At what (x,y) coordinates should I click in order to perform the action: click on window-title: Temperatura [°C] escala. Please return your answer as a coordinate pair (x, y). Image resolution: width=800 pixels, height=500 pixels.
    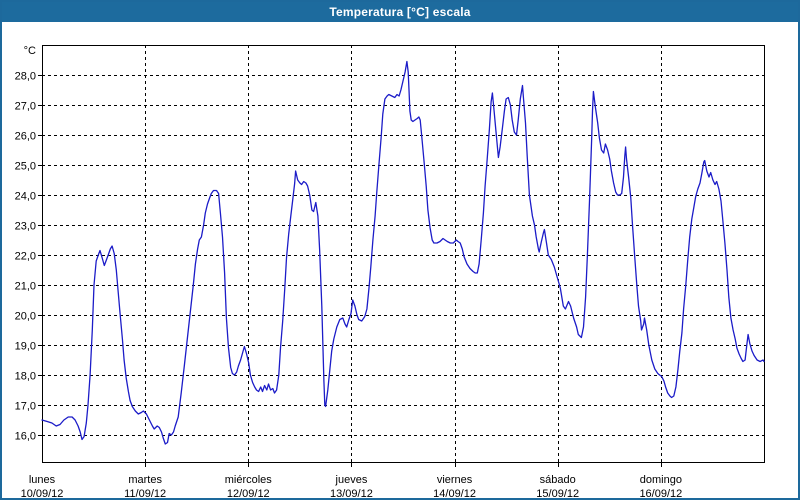
    Looking at the image, I should click on (400, 12).